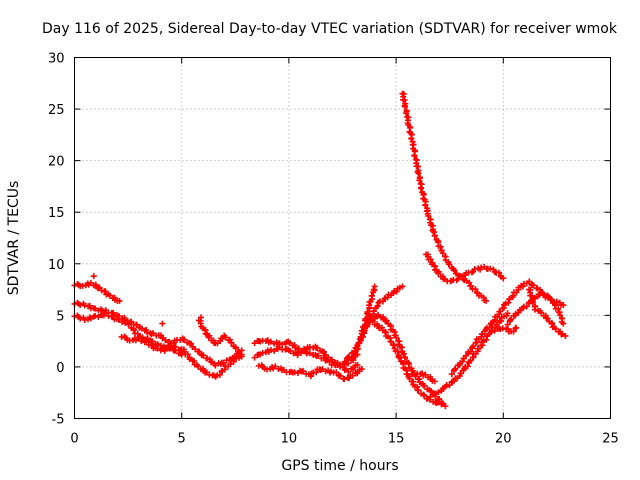 The width and height of the screenshot is (640, 480). Describe the element at coordinates (60, 316) in the screenshot. I see `y-tick-label: 5` at that location.